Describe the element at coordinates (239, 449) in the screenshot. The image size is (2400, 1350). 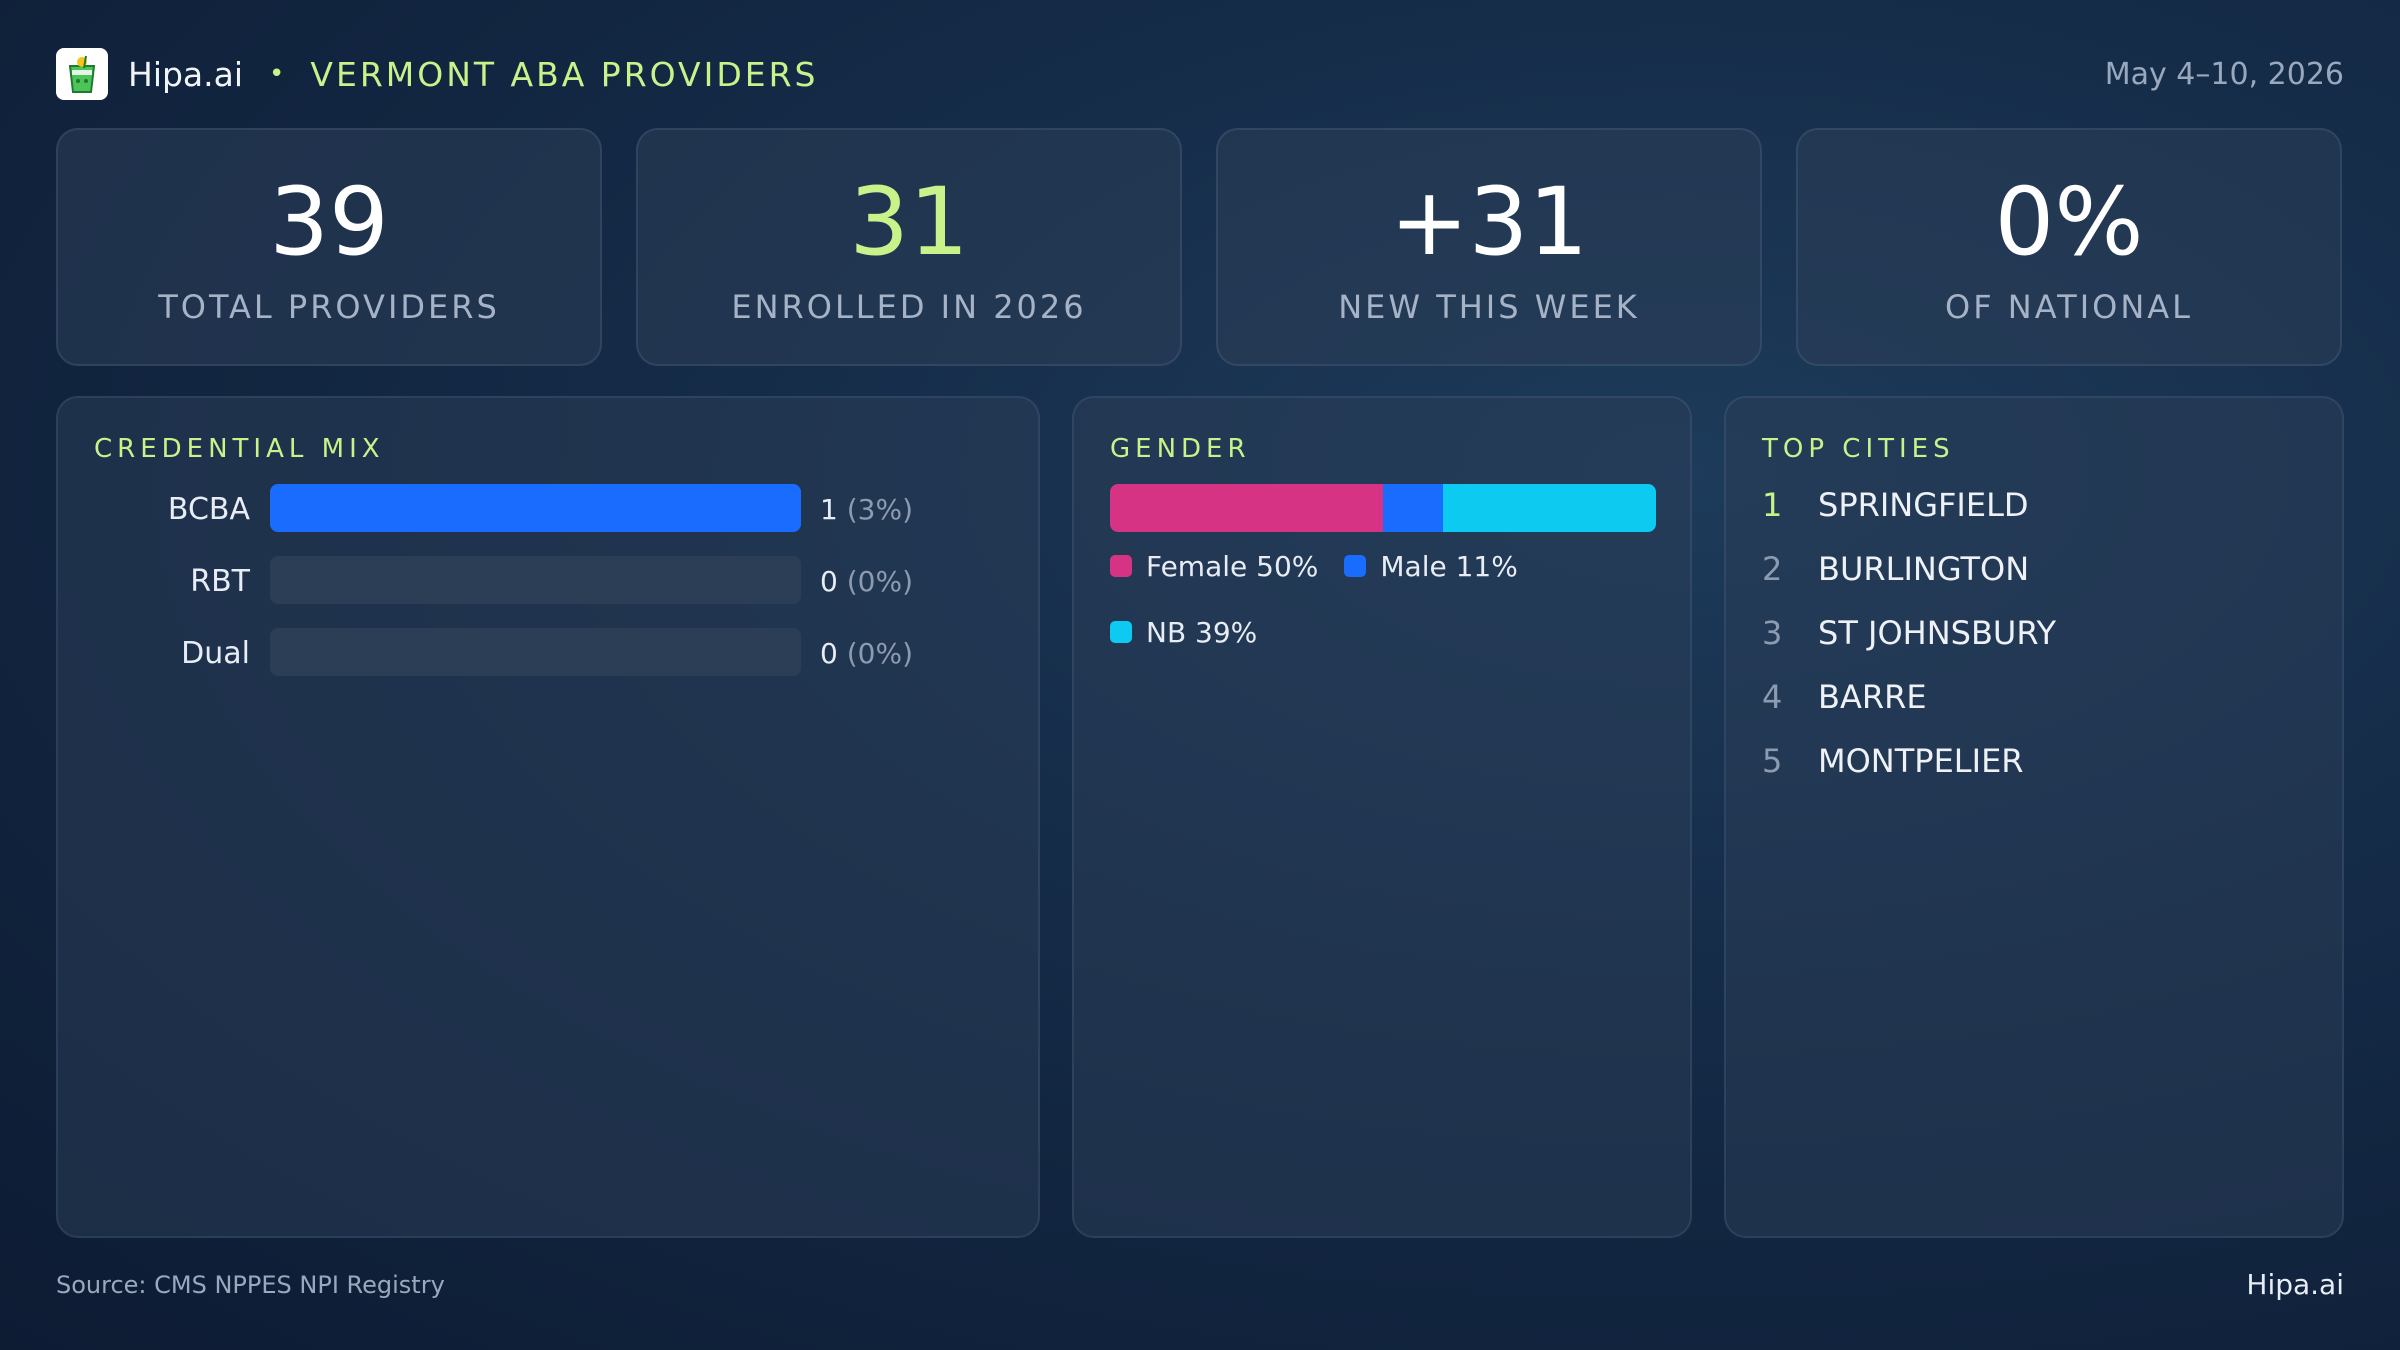
I see `panel-title: CREDENTIAL MIX` at that location.